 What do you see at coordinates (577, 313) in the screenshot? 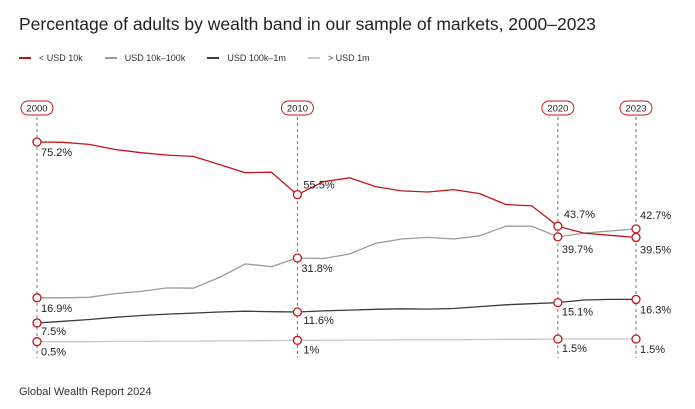
I see `data-label-s2-2020: 15.1%` at bounding box center [577, 313].